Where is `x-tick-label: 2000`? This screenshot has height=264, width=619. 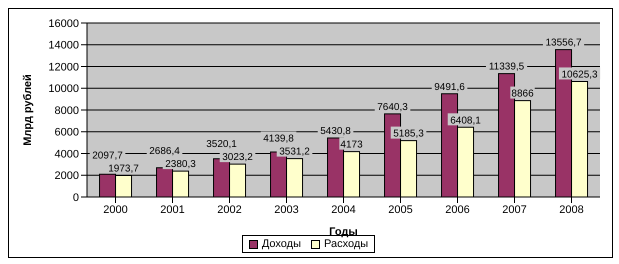 x-tick-label: 2000 is located at coordinates (115, 210).